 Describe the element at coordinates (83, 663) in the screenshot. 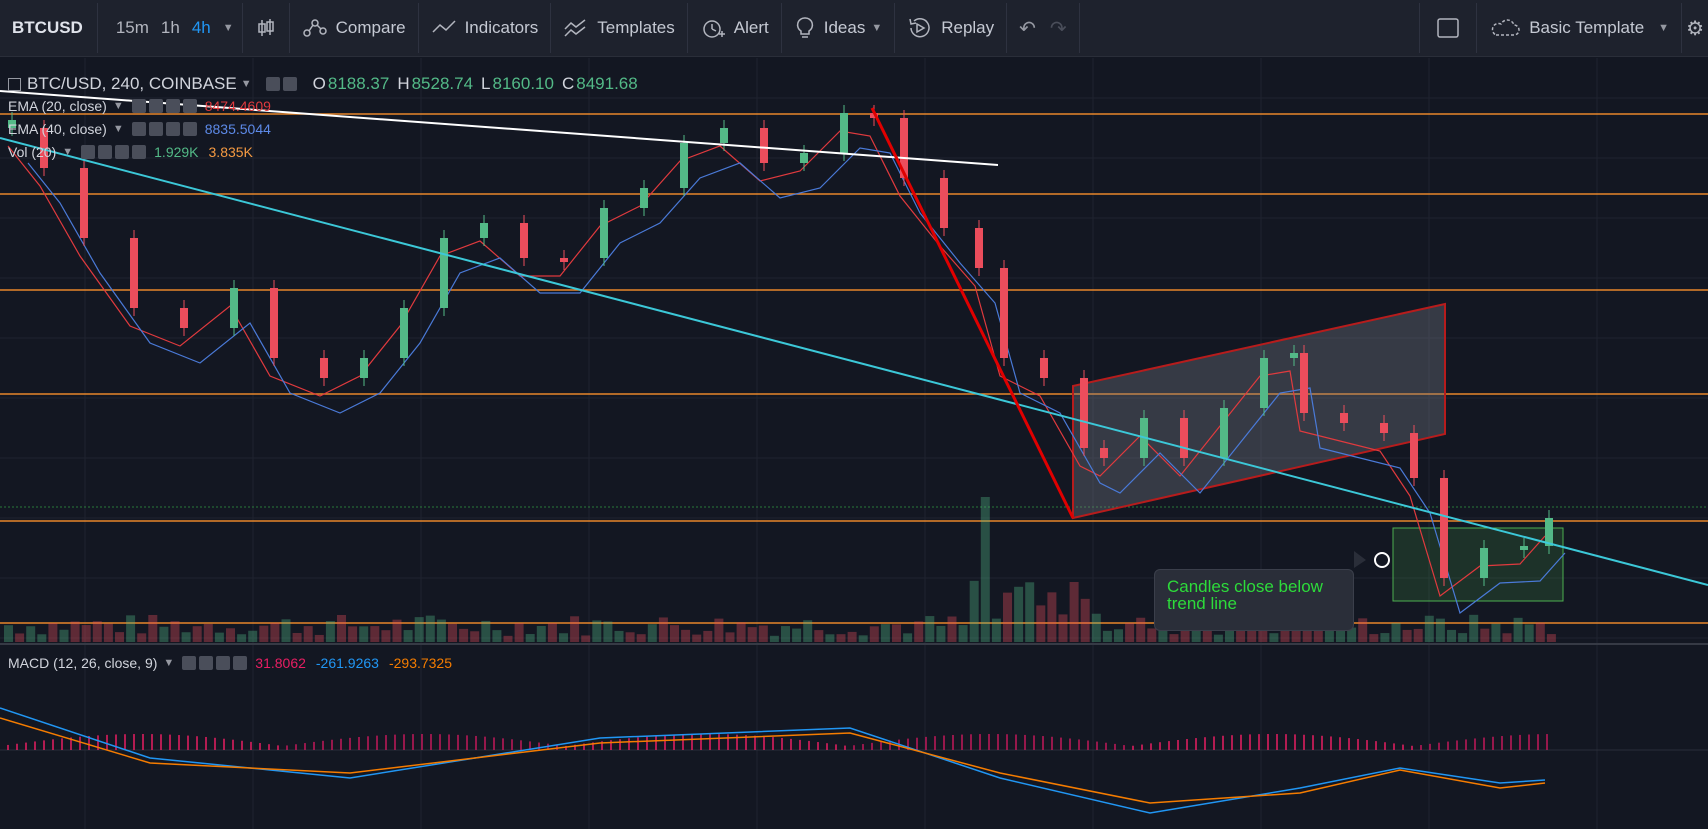

I see `macd-title: MACD (12, 26, close, 9)` at that location.